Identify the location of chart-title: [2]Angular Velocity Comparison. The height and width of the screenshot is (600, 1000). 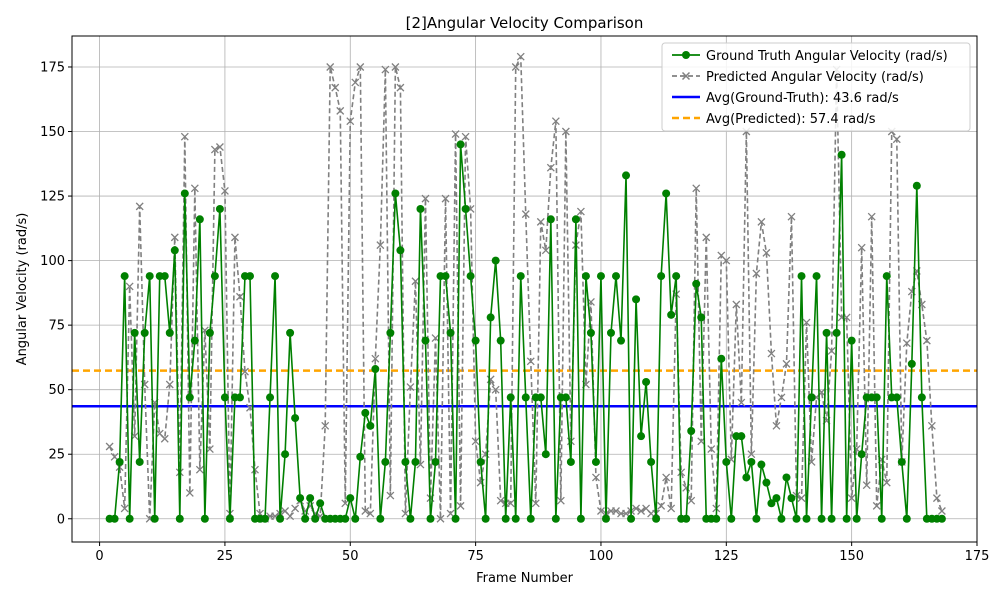
(525, 23).